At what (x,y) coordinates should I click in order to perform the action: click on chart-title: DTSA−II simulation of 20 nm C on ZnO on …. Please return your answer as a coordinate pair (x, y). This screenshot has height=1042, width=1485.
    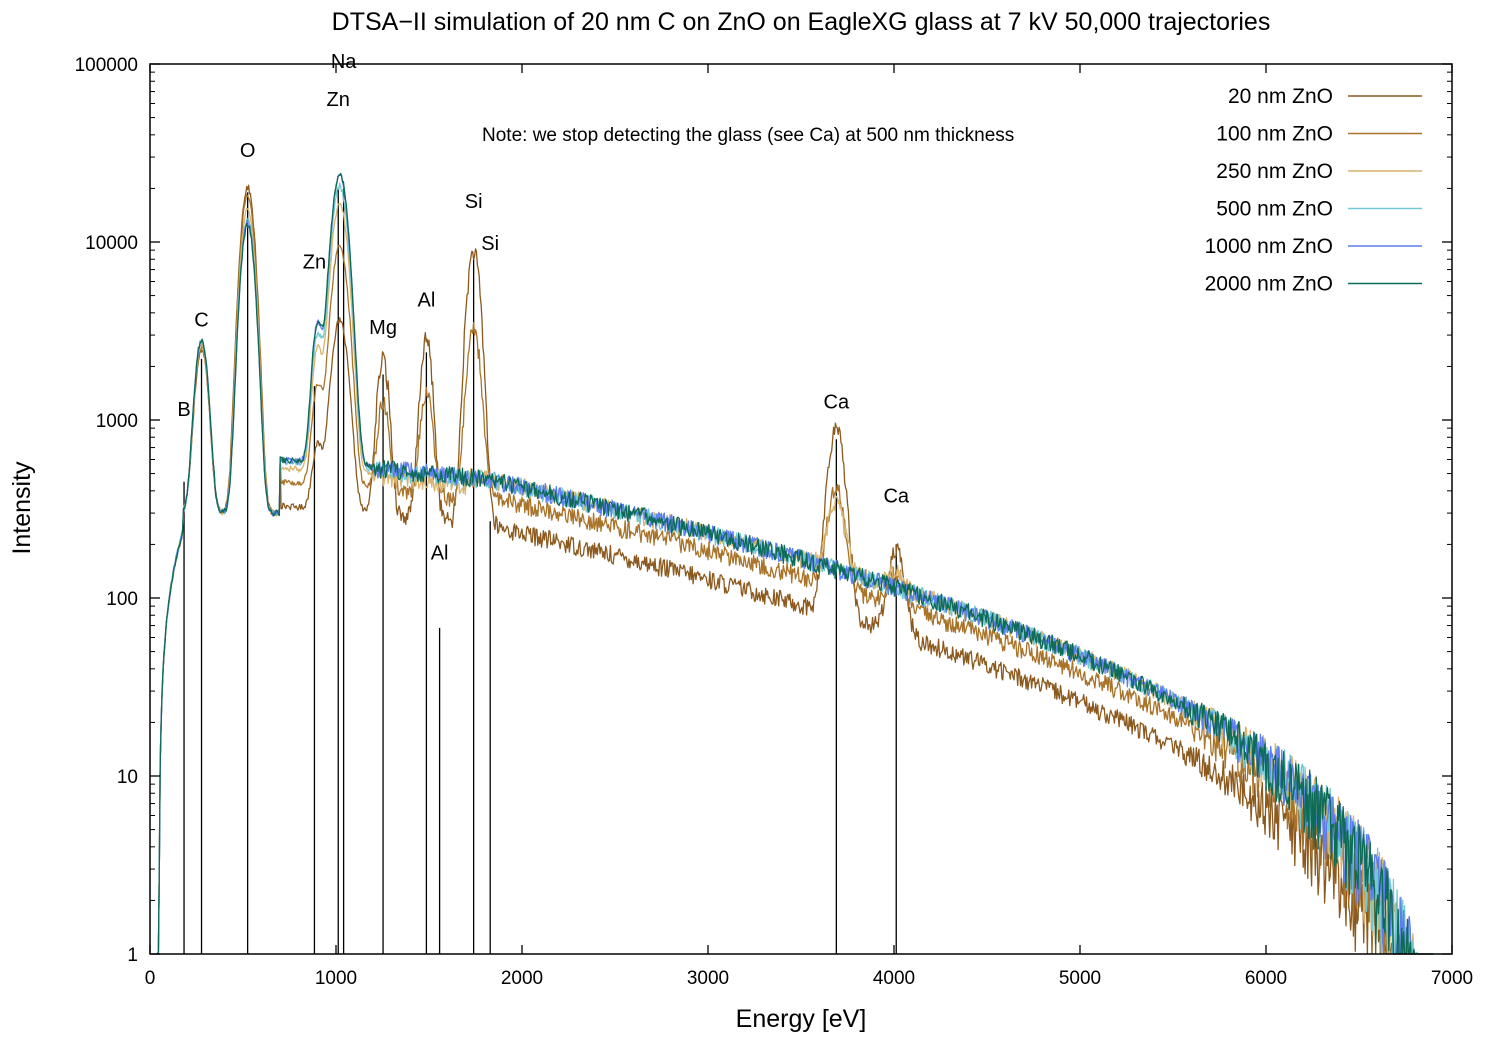
    Looking at the image, I should click on (801, 22).